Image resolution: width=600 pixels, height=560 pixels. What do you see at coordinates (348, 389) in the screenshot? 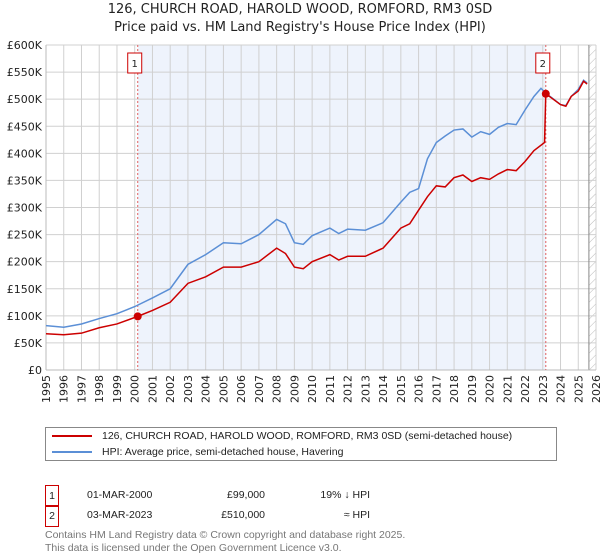
I see `x-tick-label: 2012` at bounding box center [348, 389].